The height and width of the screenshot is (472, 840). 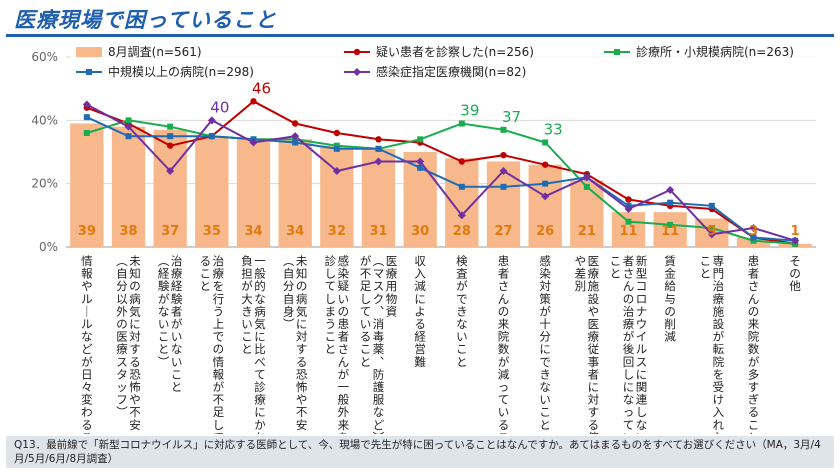 I want to click on x-category-label: ︑, so click(x=379, y=311).